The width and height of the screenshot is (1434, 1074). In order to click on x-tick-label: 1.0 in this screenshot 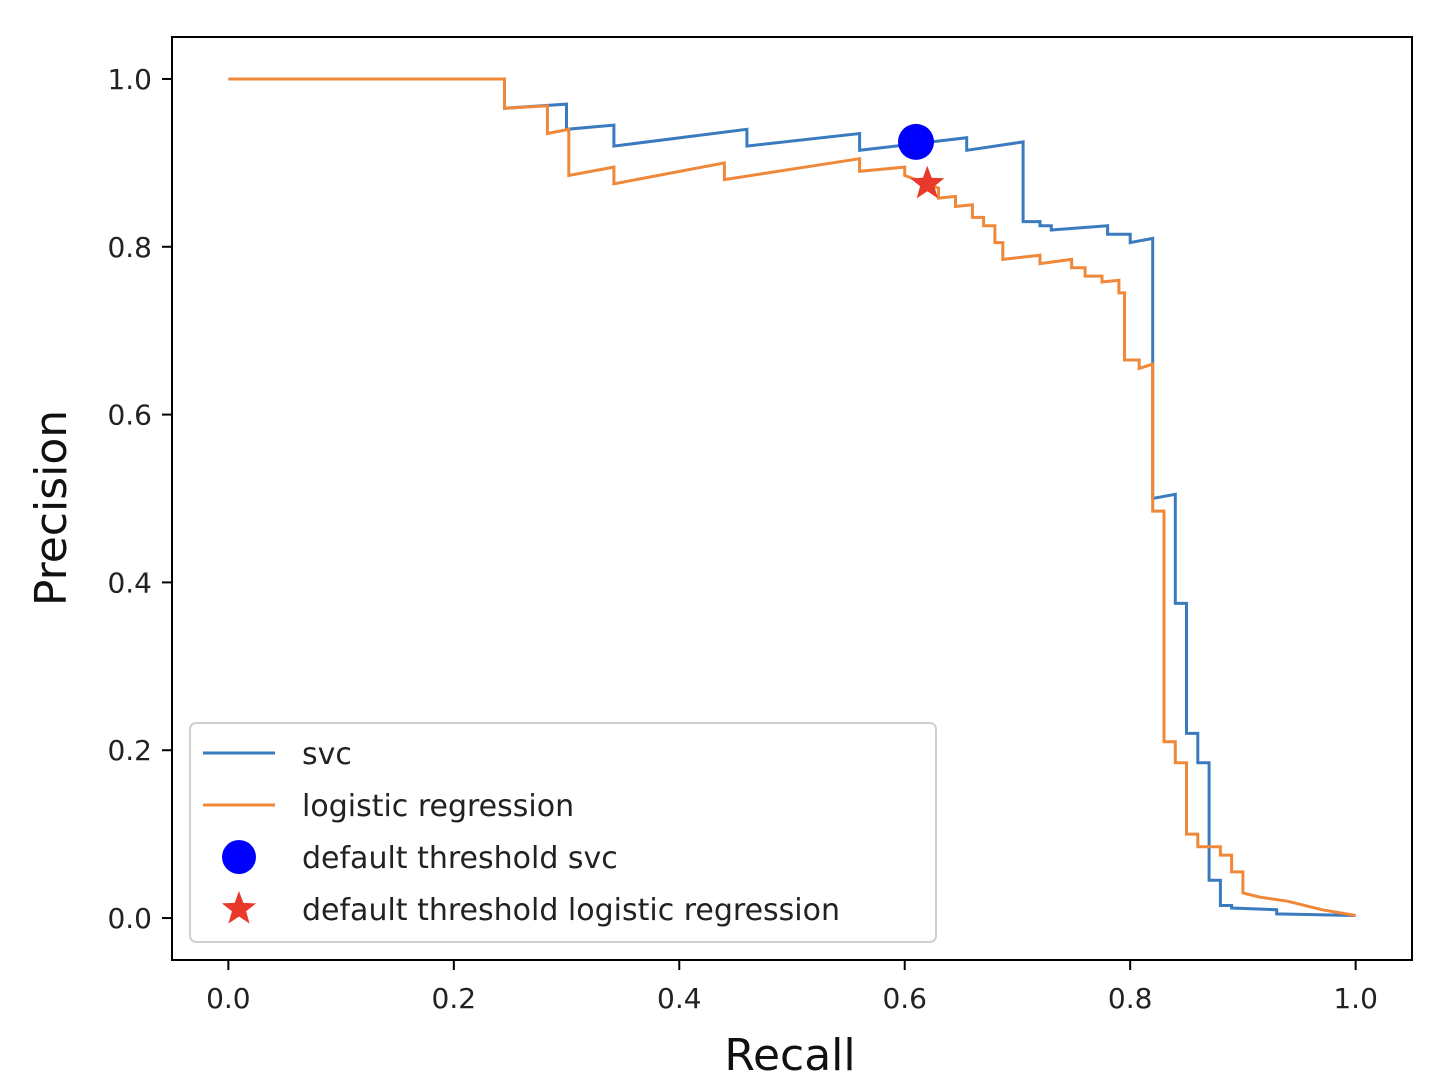, I will do `click(1355, 998)`.